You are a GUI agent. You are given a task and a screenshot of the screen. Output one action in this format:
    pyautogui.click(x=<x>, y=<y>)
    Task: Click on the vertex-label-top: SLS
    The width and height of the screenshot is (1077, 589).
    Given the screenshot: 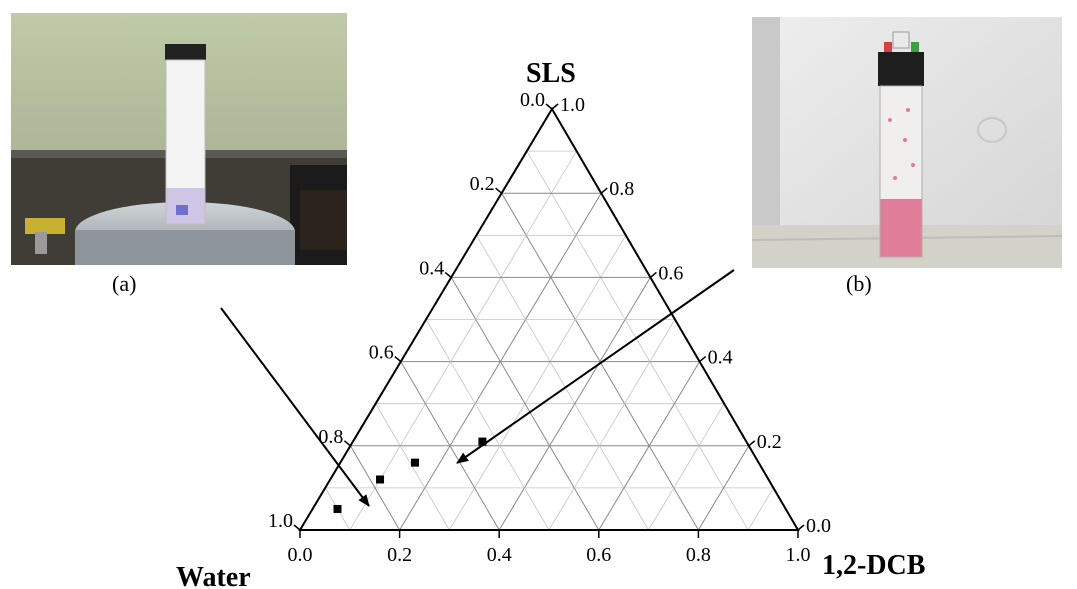 What is the action you would take?
    pyautogui.click(x=551, y=73)
    